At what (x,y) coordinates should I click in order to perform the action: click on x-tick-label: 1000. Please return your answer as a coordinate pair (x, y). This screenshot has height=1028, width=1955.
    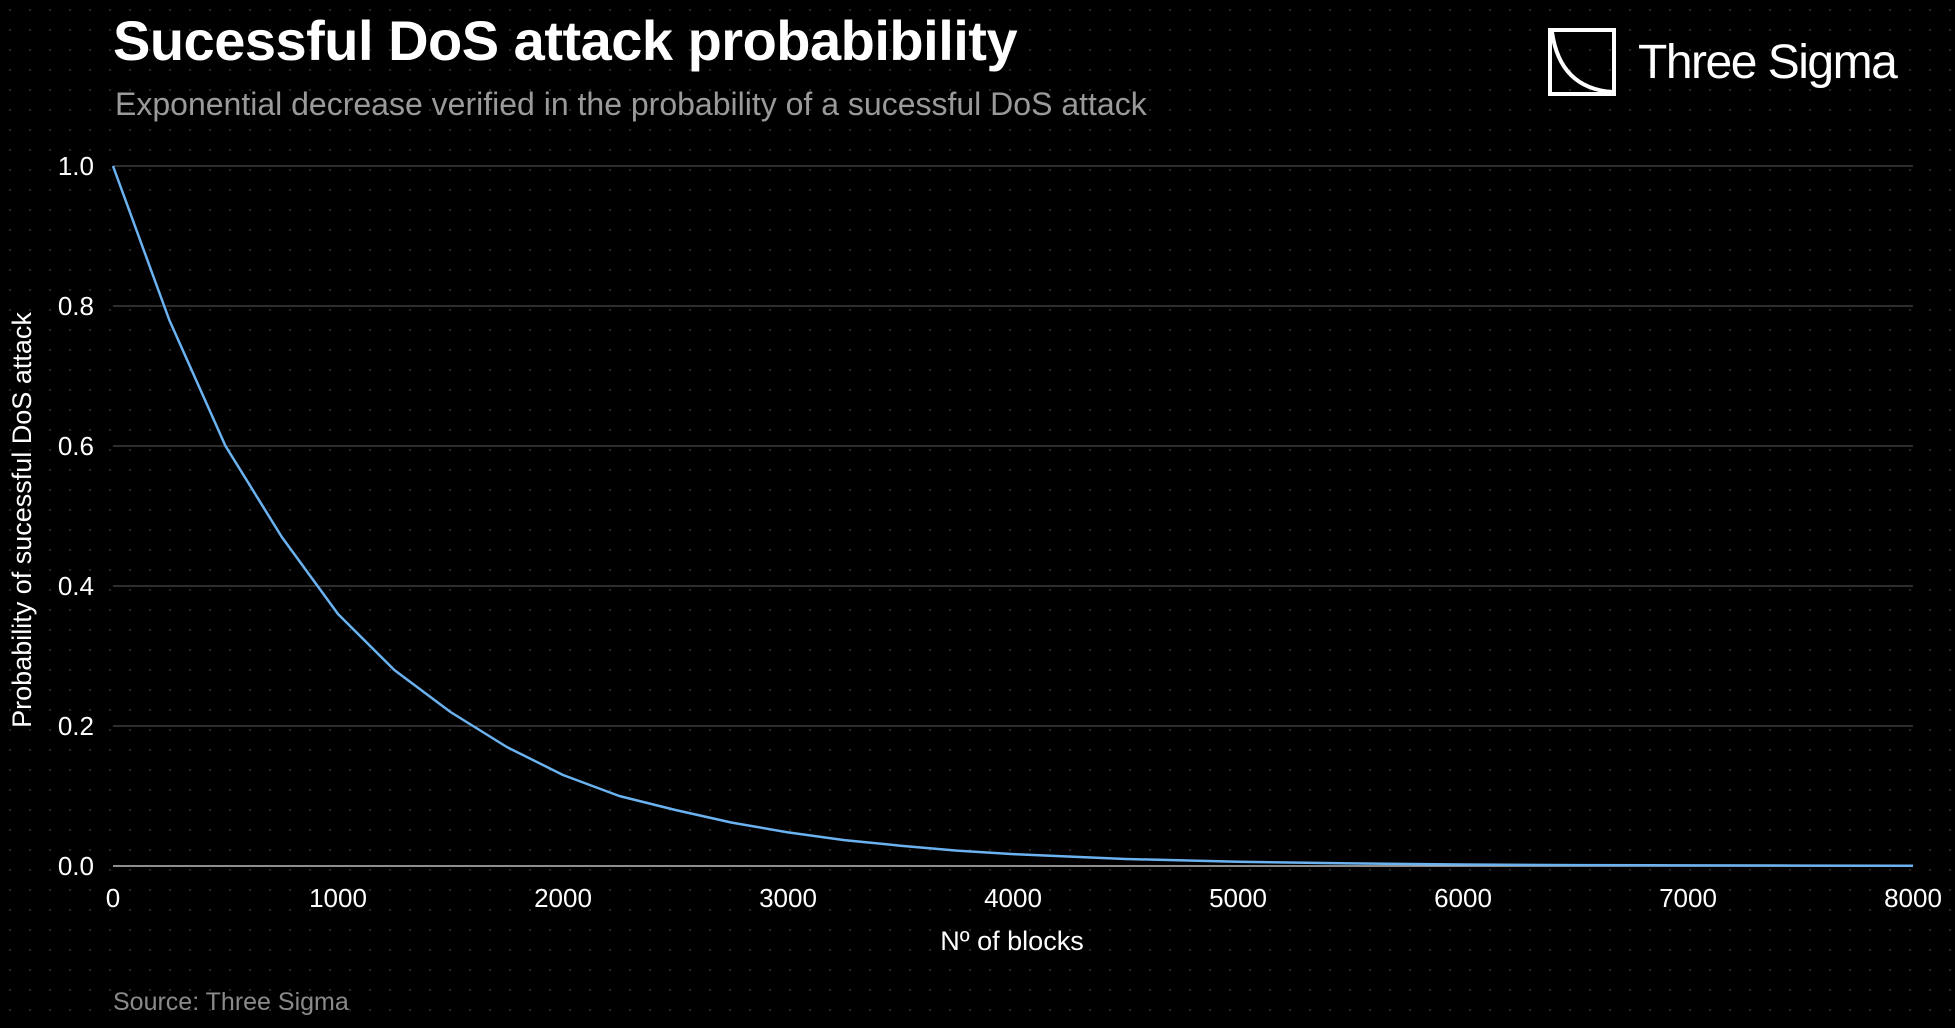
    Looking at the image, I should click on (338, 898).